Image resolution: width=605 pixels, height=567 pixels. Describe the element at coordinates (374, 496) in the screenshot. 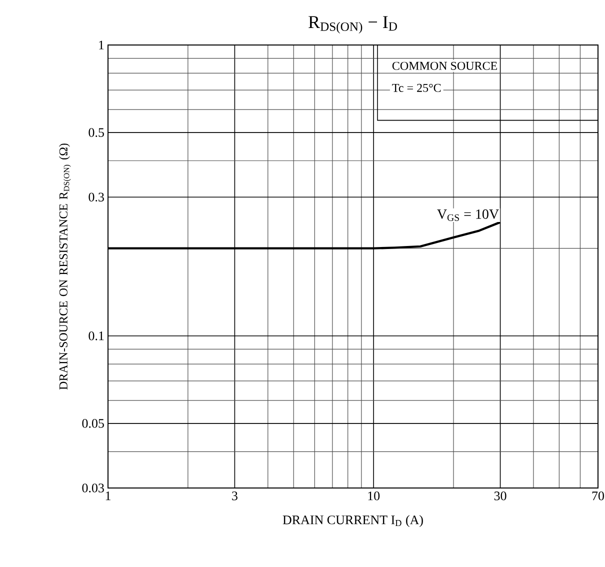

I see `x-tick-label: 10` at that location.